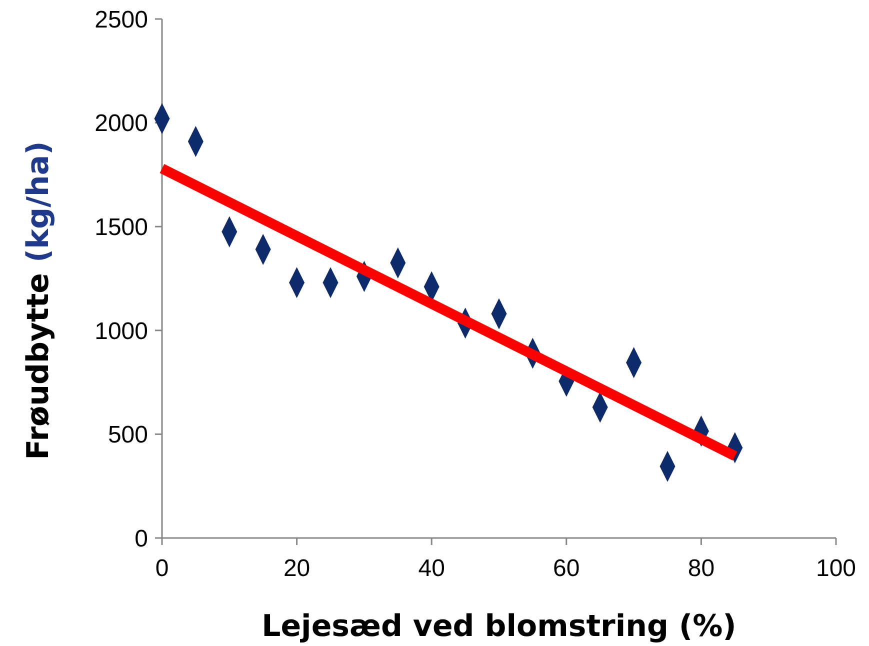 The width and height of the screenshot is (869, 646). I want to click on x-tick-label: 80, so click(701, 568).